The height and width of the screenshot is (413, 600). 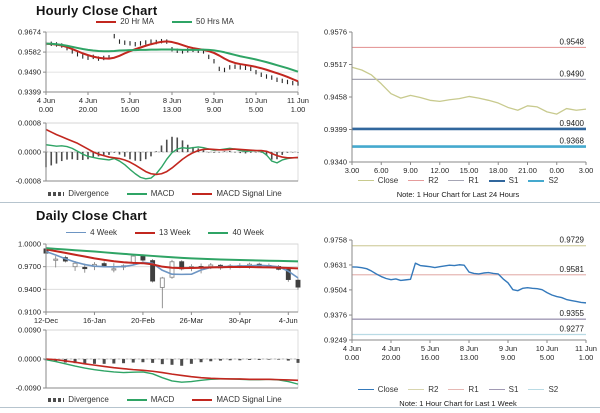 What do you see at coordinates (335, 64) in the screenshot?
I see `svg-text: 0.9517` at bounding box center [335, 64].